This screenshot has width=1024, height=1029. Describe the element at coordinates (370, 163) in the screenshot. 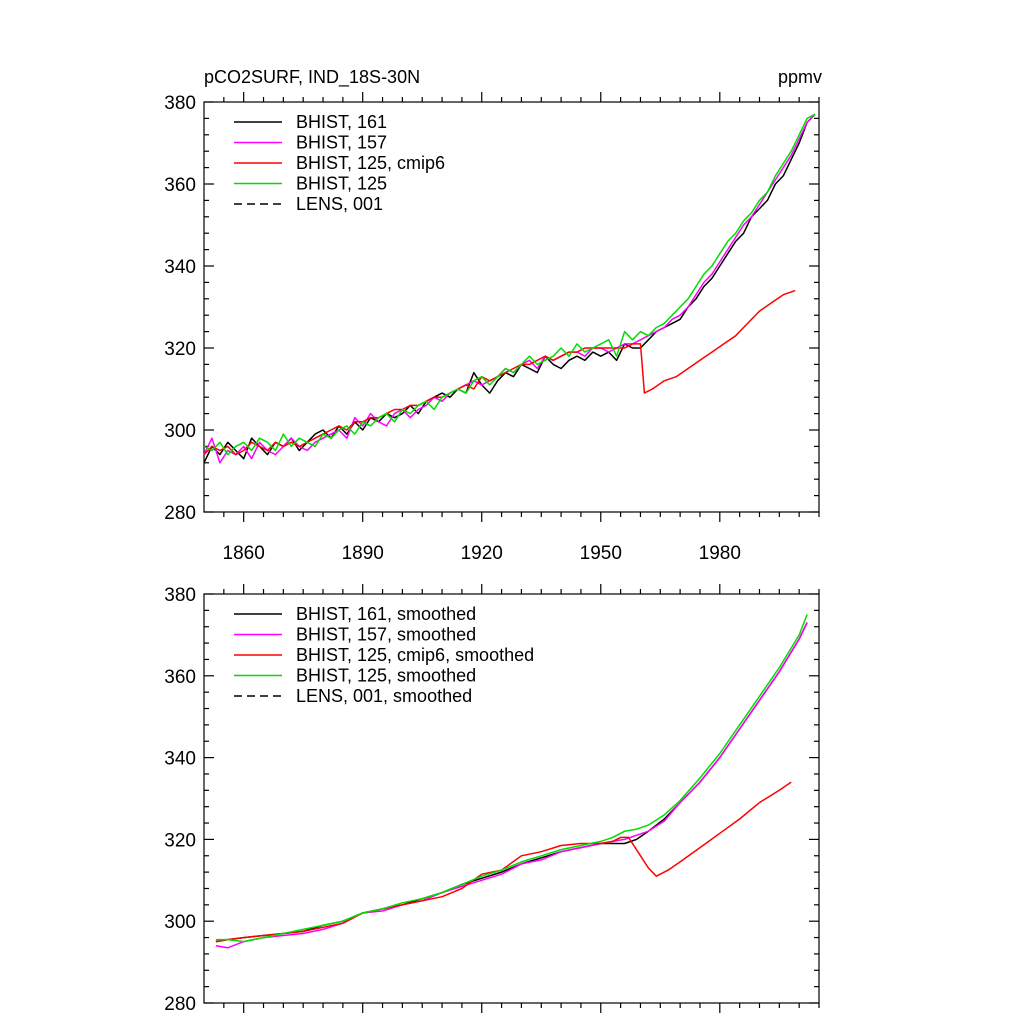

I see `legend-label: BHIST, 125, cmip6` at that location.